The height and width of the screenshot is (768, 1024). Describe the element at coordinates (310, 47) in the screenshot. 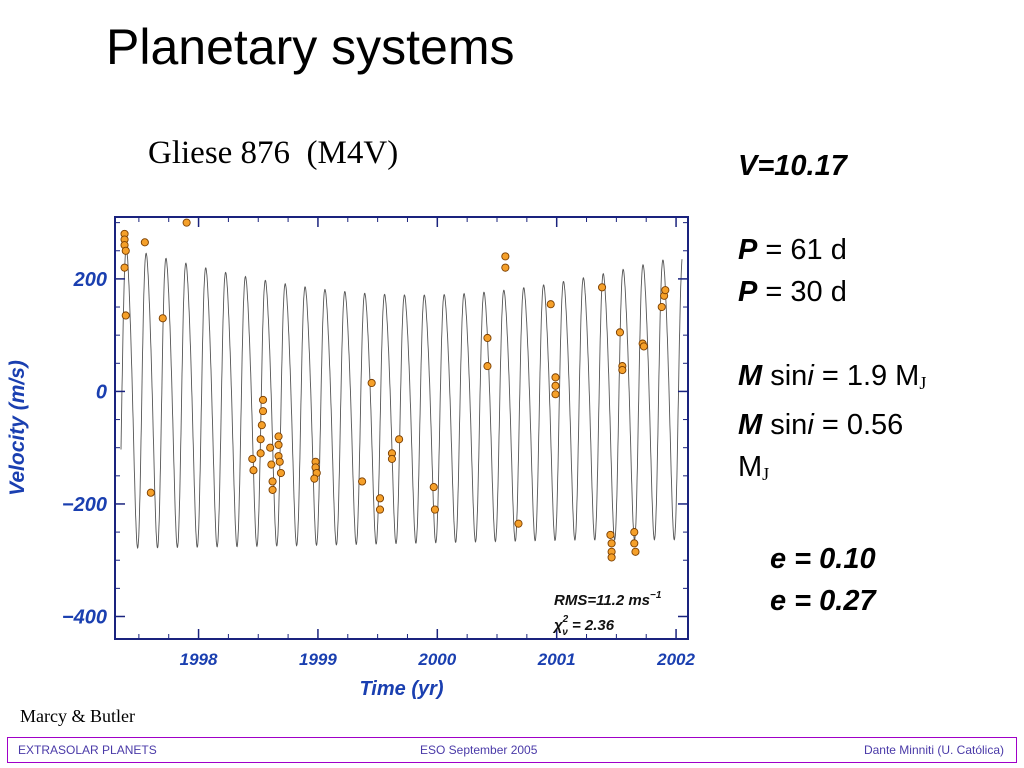

I see `slide-title: Planetary systems` at that location.